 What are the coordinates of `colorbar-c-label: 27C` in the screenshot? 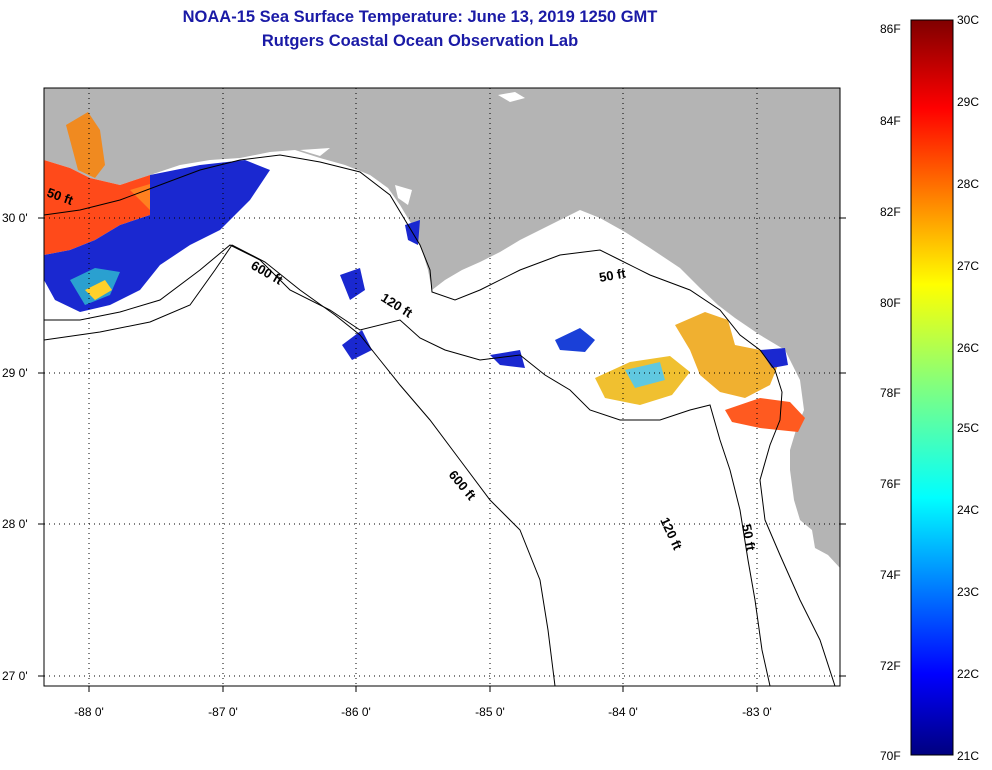 It's located at (968, 266).